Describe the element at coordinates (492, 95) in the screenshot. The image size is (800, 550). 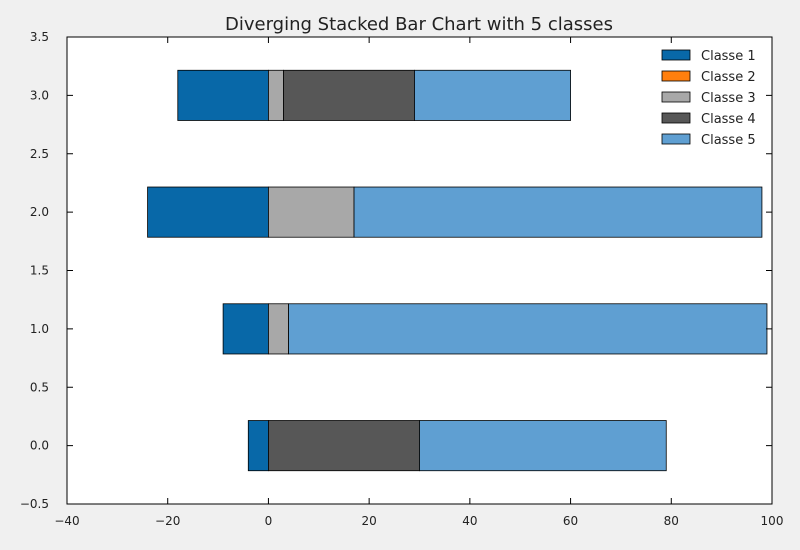
I see `bar-segment-class5-row3` at that location.